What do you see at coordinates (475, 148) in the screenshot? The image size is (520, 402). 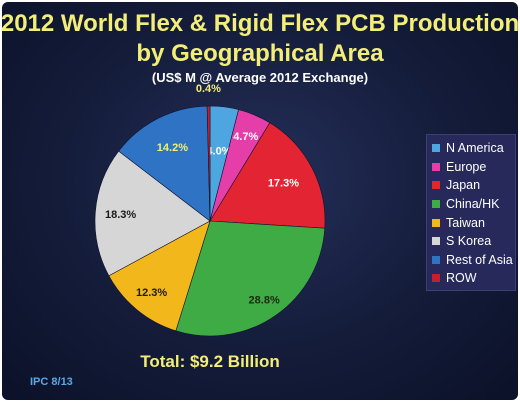 I see `legend-label: N America` at bounding box center [475, 148].